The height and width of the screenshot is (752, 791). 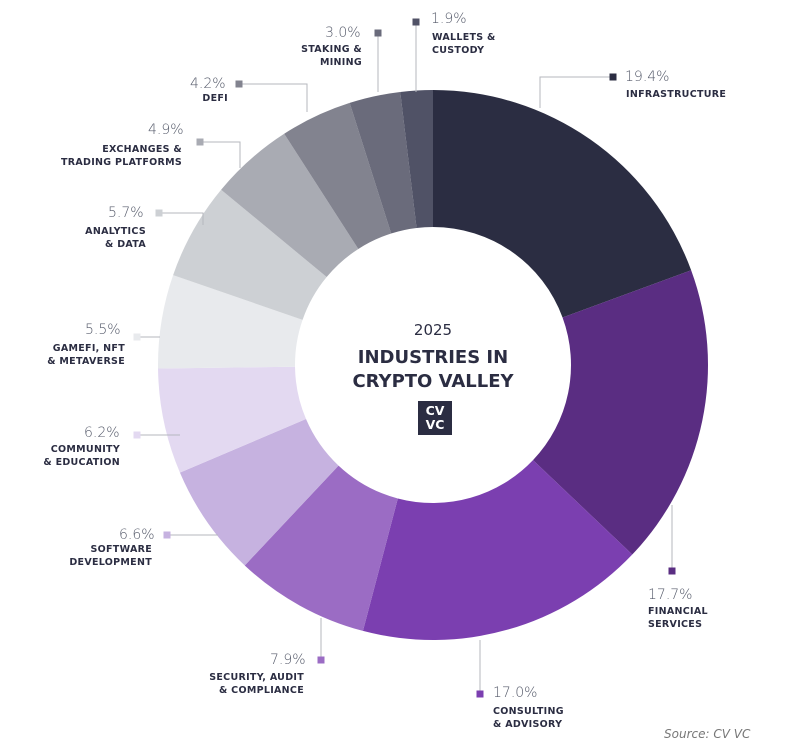 What do you see at coordinates (215, 98) in the screenshot?
I see `category-label: DEFI` at bounding box center [215, 98].